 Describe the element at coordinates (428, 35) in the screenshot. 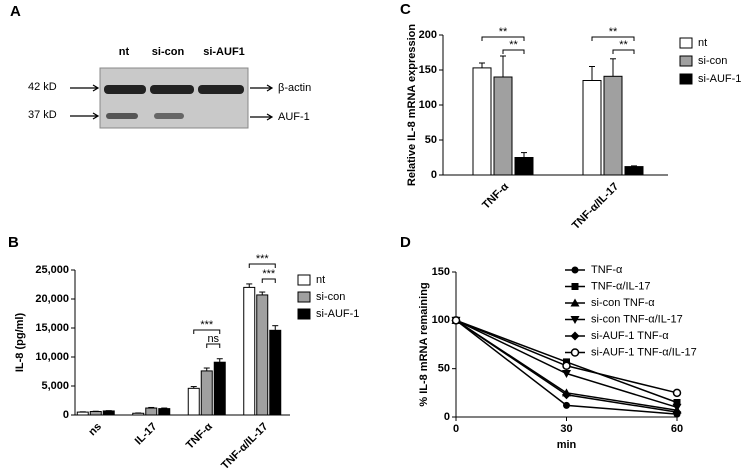

I see `y-tick-label: 200` at that location.